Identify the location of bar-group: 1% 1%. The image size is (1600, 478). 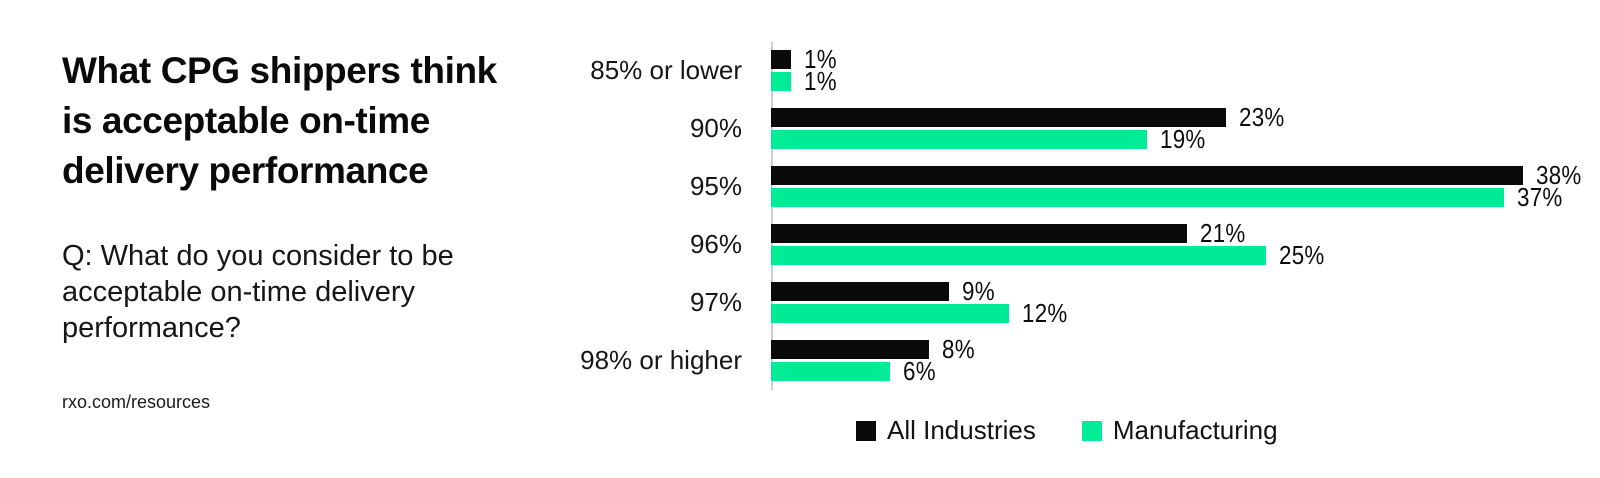
(806, 70).